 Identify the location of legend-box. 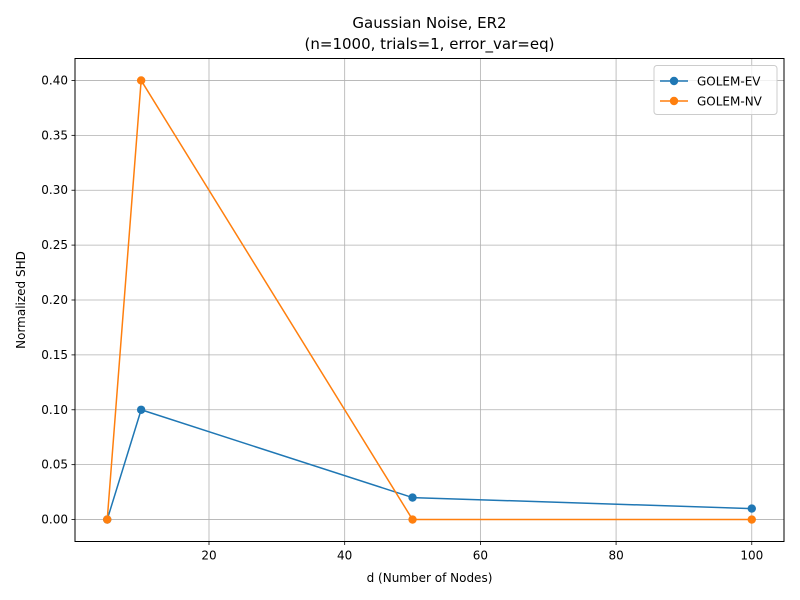
(715, 90).